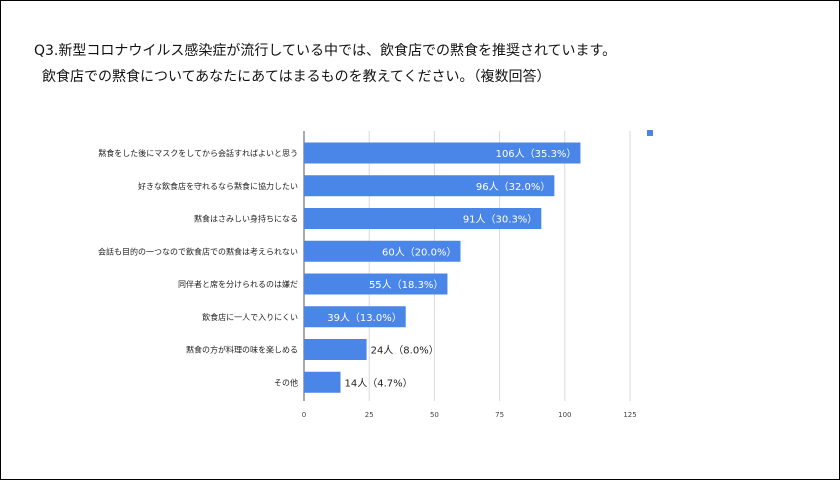 This screenshot has width=840, height=480. What do you see at coordinates (564, 415) in the screenshot?
I see `x-tick-label: 100` at bounding box center [564, 415].